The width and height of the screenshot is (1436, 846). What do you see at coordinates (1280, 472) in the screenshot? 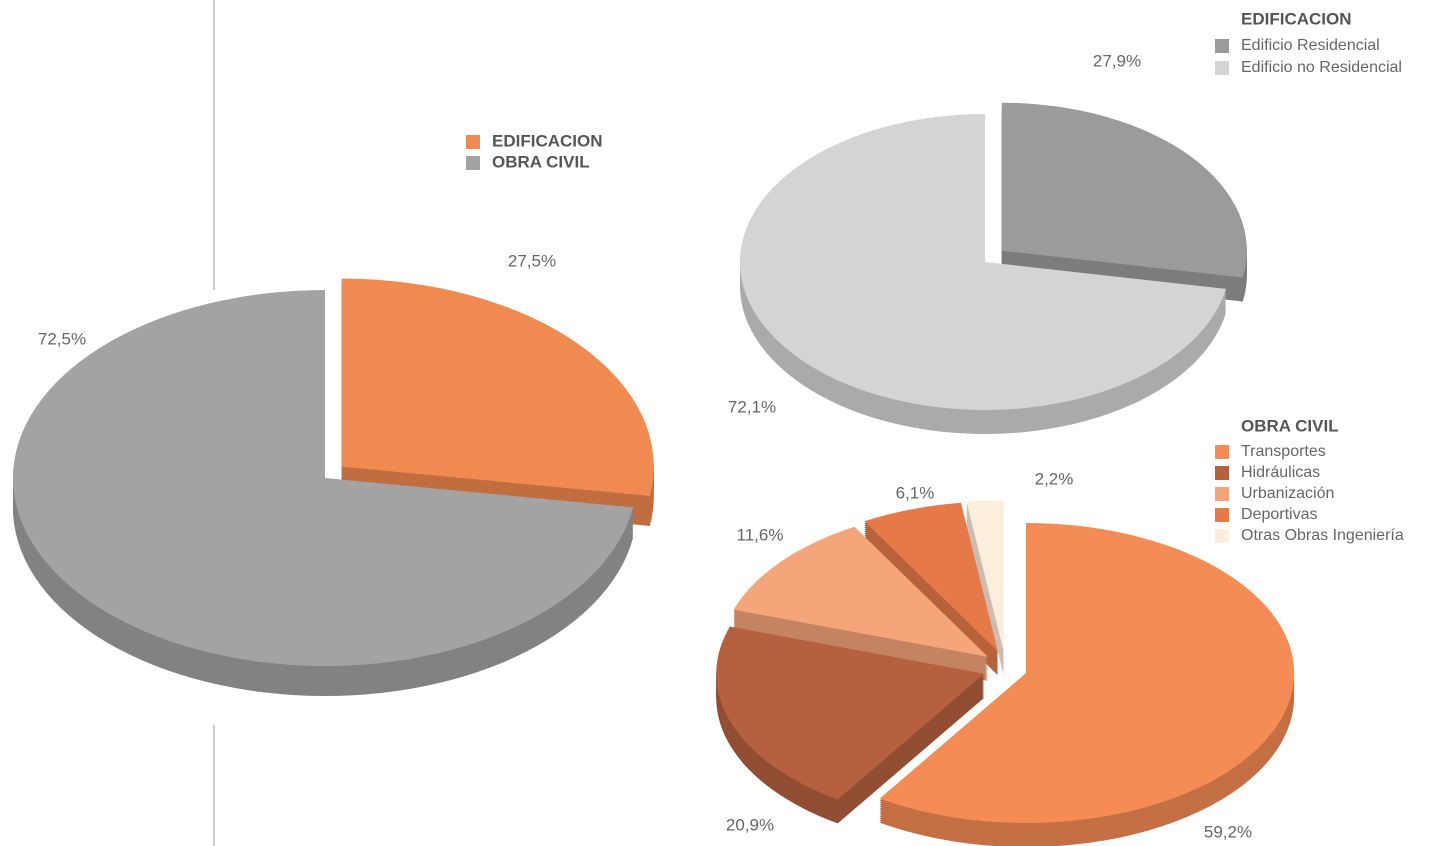
I see `legend-label: Hidráulicas` at bounding box center [1280, 472].